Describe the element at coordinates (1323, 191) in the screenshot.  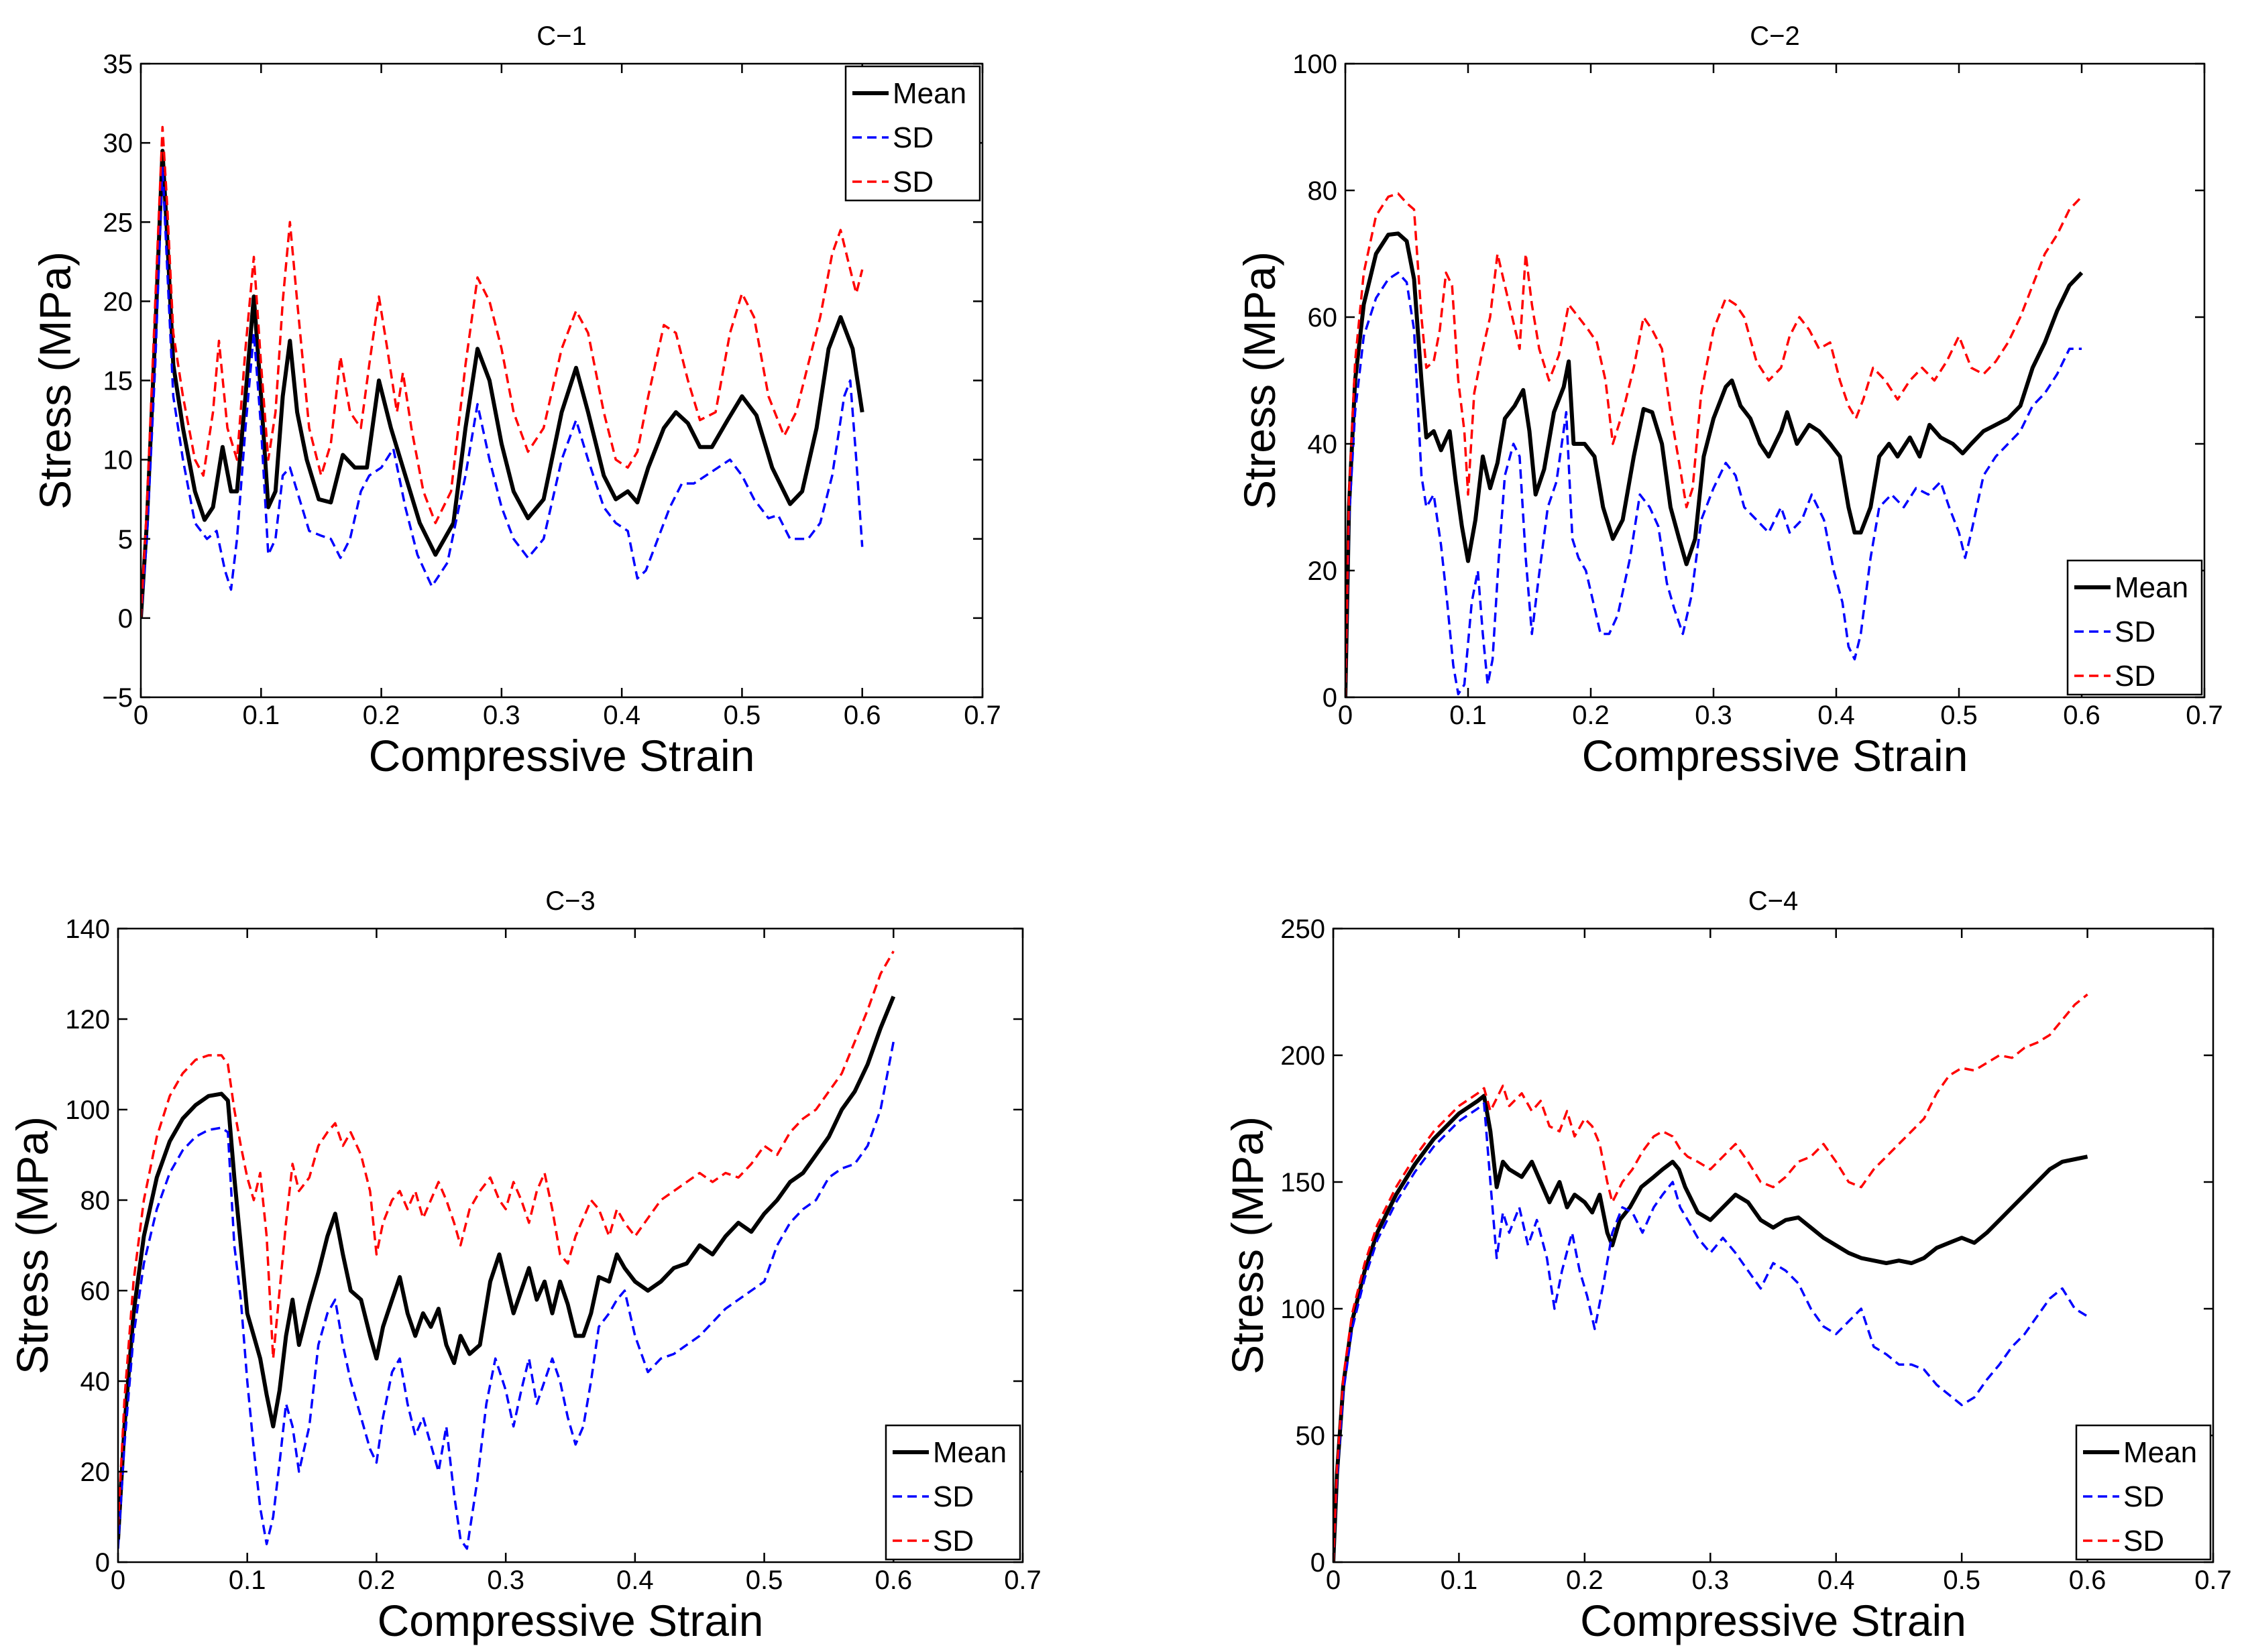
I see `chart-2-ytick-label: 80` at that location.